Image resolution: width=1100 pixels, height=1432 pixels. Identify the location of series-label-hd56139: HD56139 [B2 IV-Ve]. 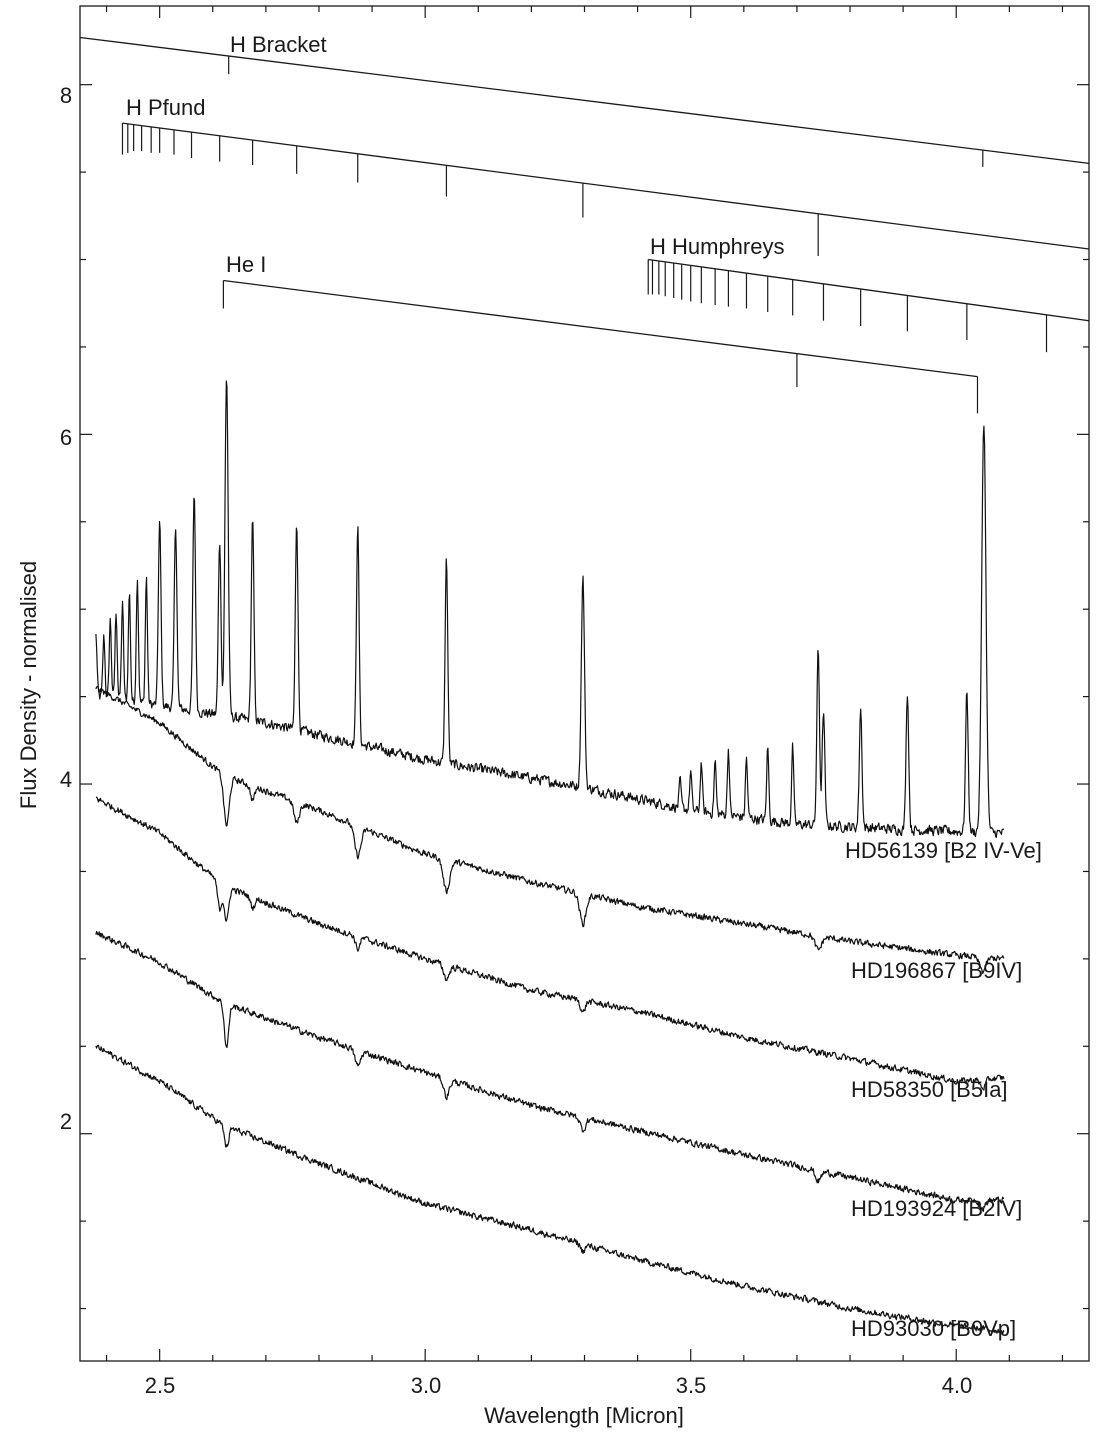
(943, 850).